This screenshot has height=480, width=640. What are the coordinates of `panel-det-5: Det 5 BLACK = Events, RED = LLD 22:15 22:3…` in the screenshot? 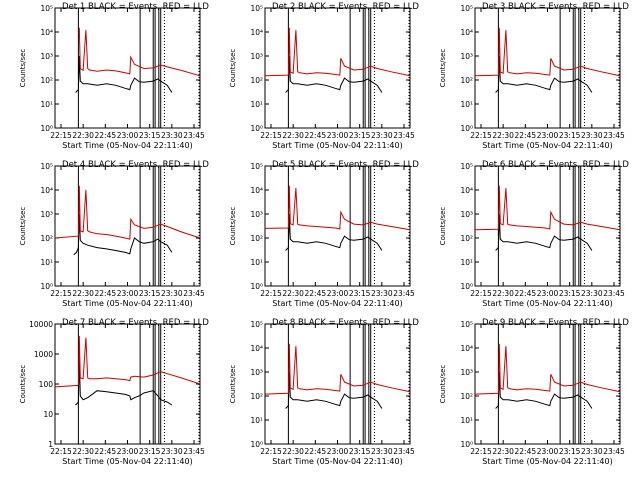 It's located at (324, 234).